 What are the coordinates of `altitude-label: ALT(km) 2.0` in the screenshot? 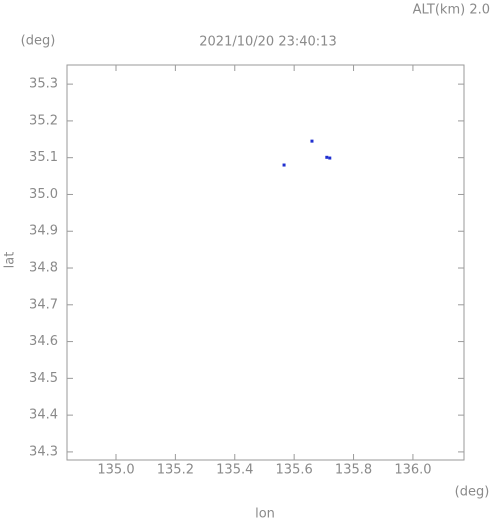 It's located at (451, 10).